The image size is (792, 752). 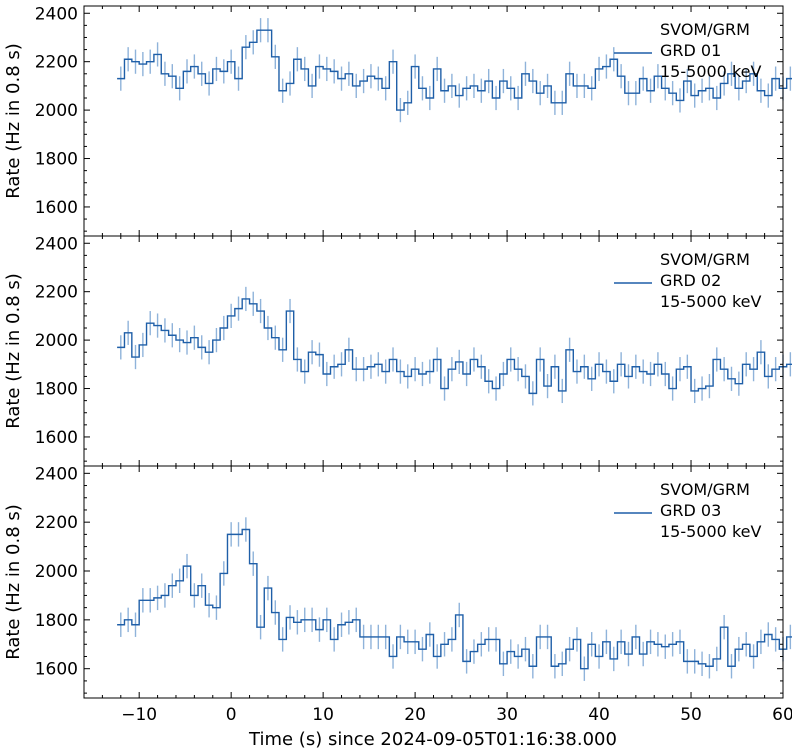 I want to click on x-tick-label: −10, so click(x=139, y=715).